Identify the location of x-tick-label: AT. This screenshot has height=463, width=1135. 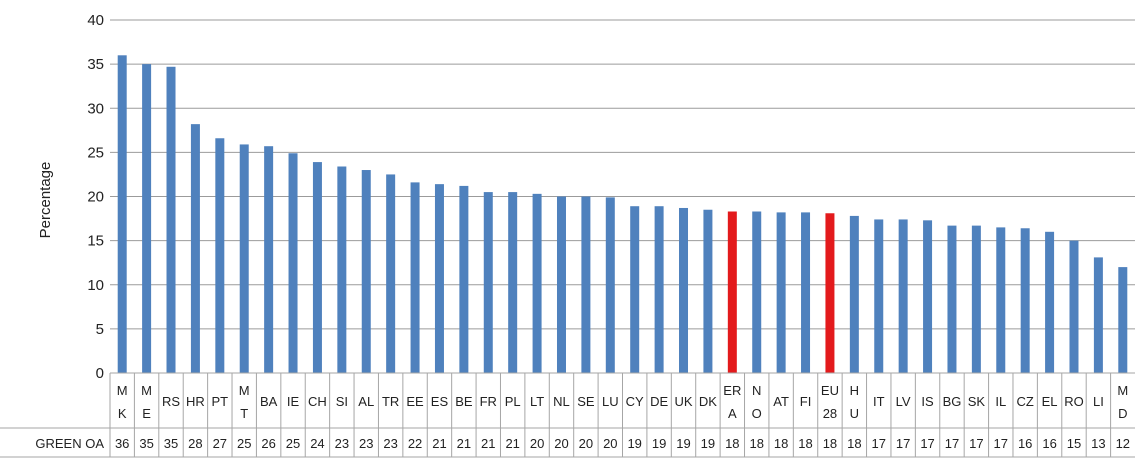
(781, 401).